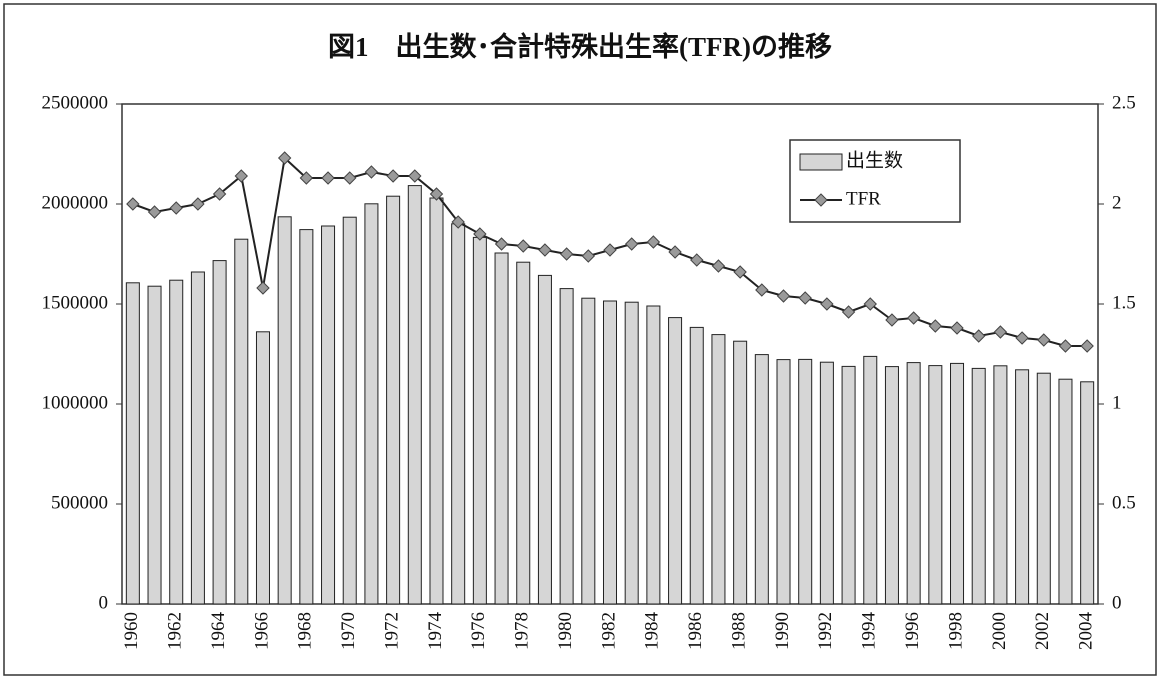 This screenshot has width=1160, height=679. Describe the element at coordinates (305, 631) in the screenshot. I see `x-tick-label: 1968` at that location.